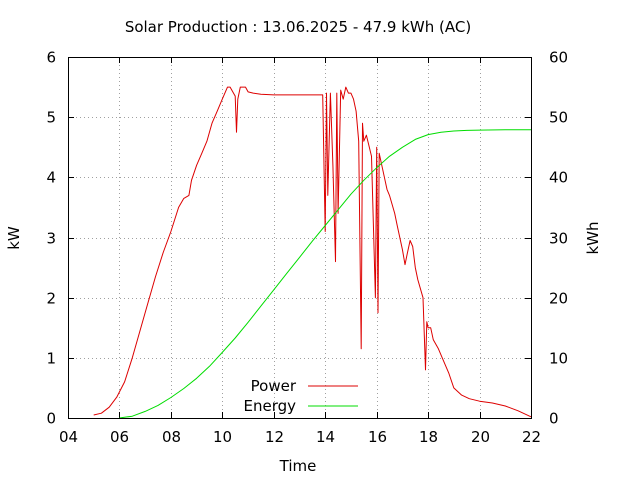 The height and width of the screenshot is (480, 640). I want to click on y-tick-label: 0, so click(51, 419).